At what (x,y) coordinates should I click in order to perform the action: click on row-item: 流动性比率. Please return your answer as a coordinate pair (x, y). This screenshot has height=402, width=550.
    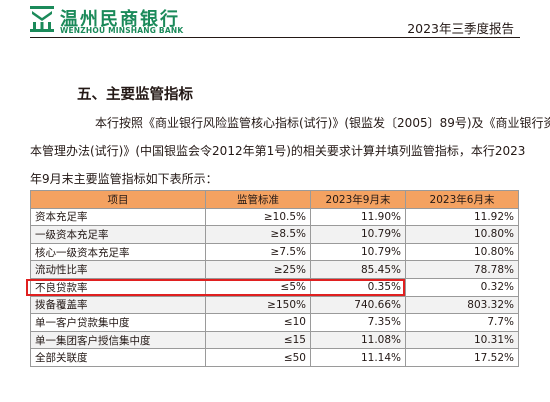
    Looking at the image, I should click on (118, 269).